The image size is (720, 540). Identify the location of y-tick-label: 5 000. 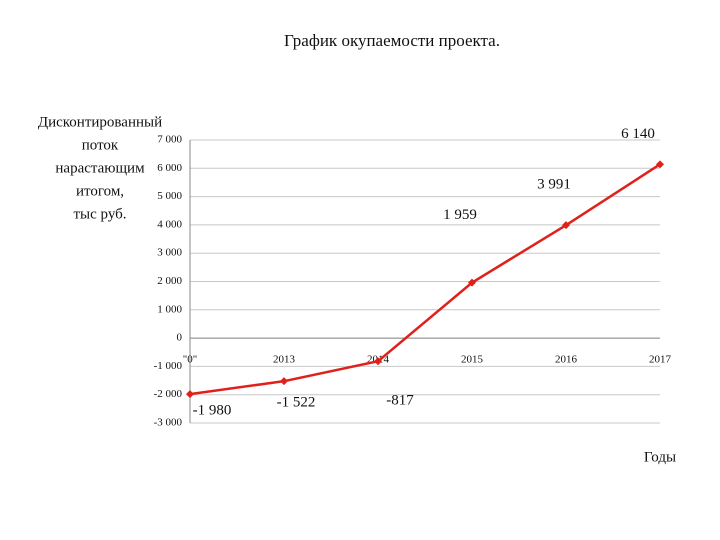
(169, 196).